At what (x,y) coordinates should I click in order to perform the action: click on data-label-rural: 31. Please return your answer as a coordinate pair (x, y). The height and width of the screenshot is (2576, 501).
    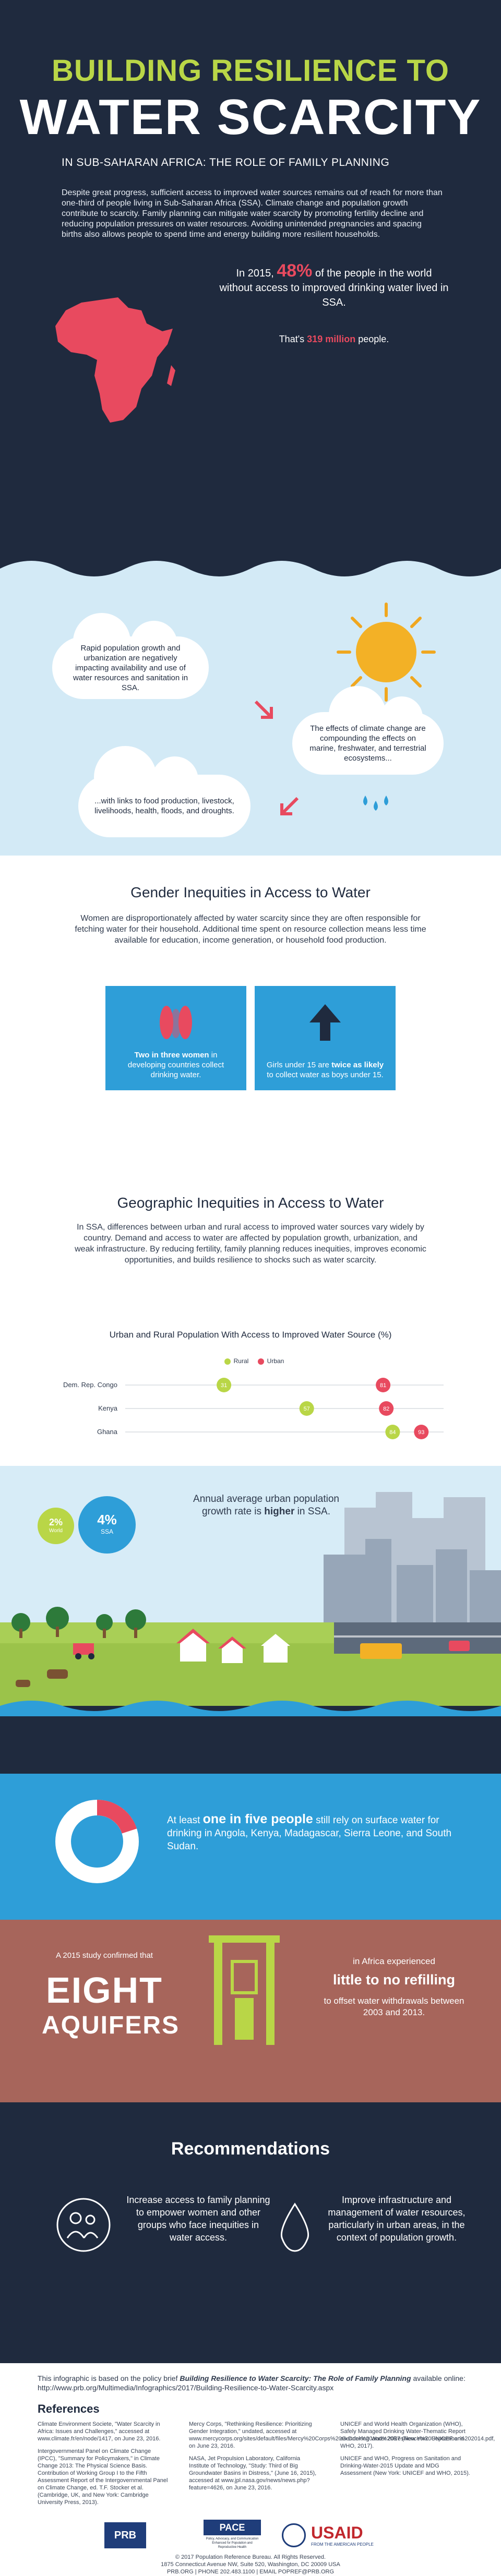
    Looking at the image, I should click on (224, 1385).